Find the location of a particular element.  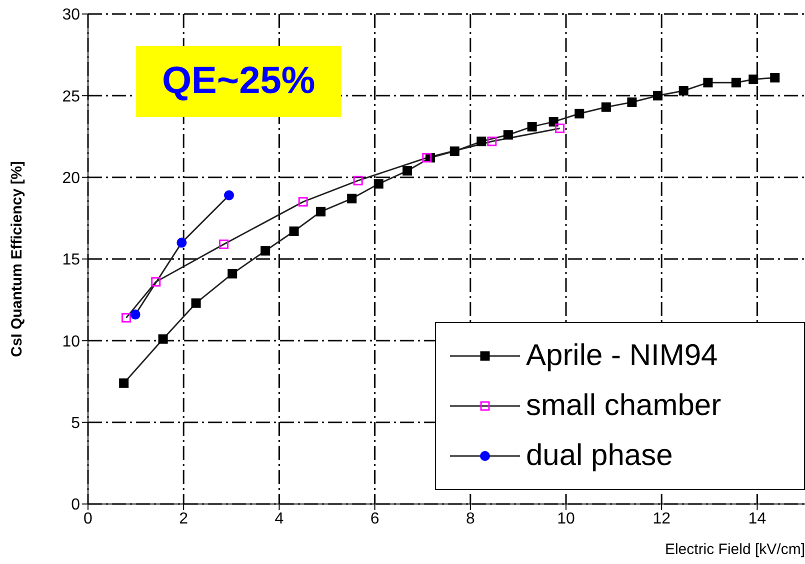

x-tick-label: 12 is located at coordinates (661, 519).